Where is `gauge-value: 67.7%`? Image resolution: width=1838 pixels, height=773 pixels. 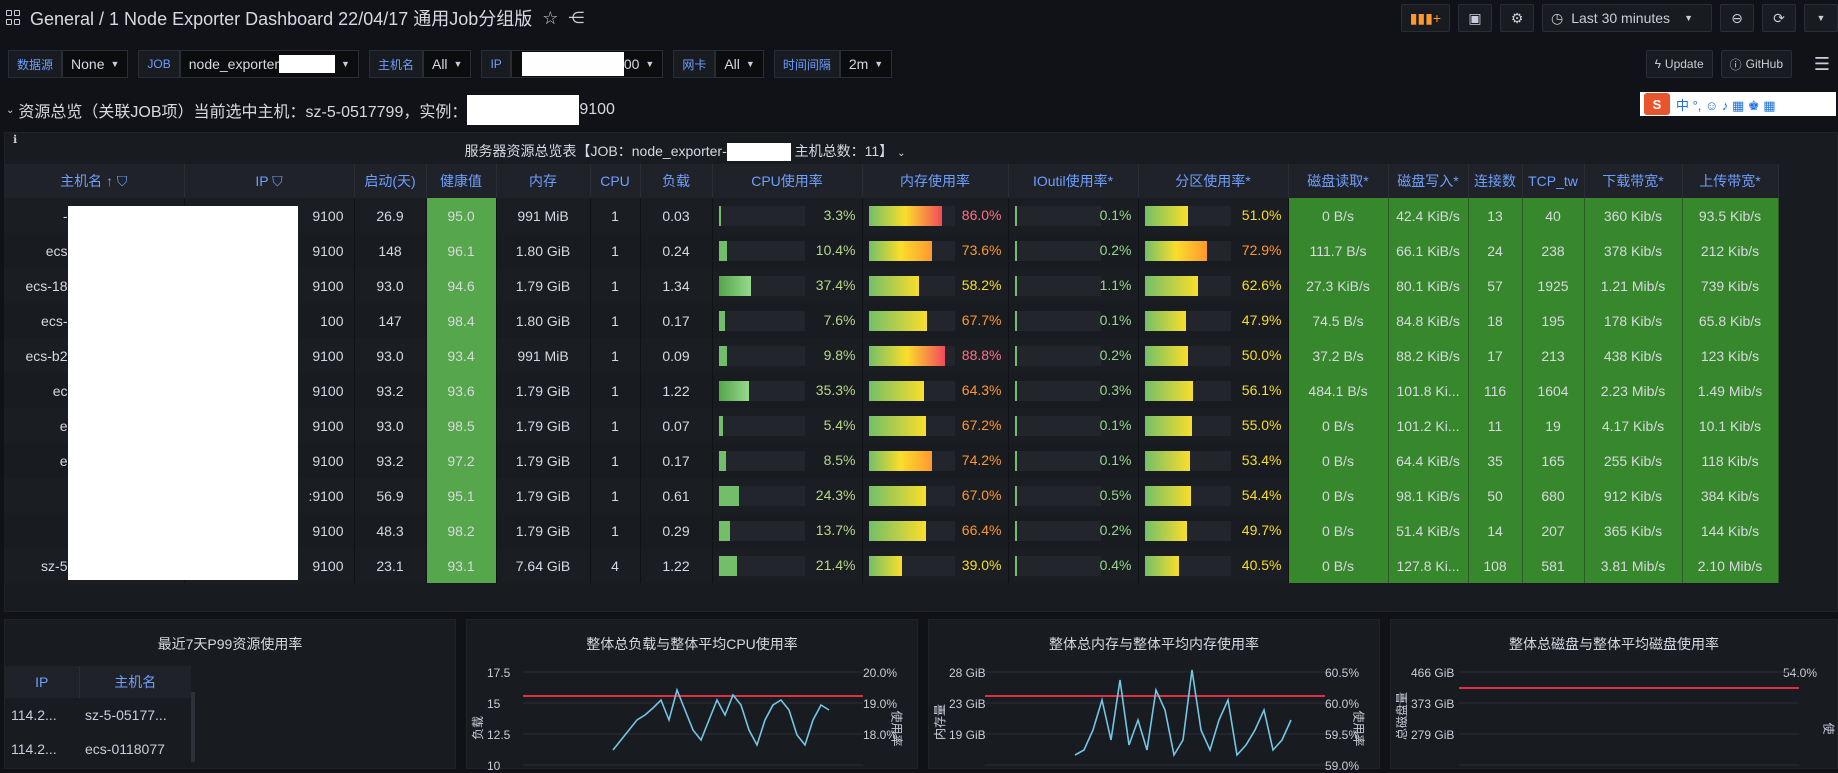 gauge-value: 67.7% is located at coordinates (981, 320).